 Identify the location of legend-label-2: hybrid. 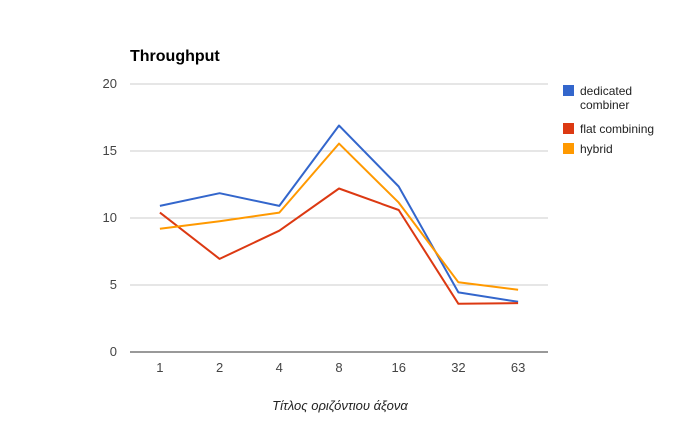
(596, 149).